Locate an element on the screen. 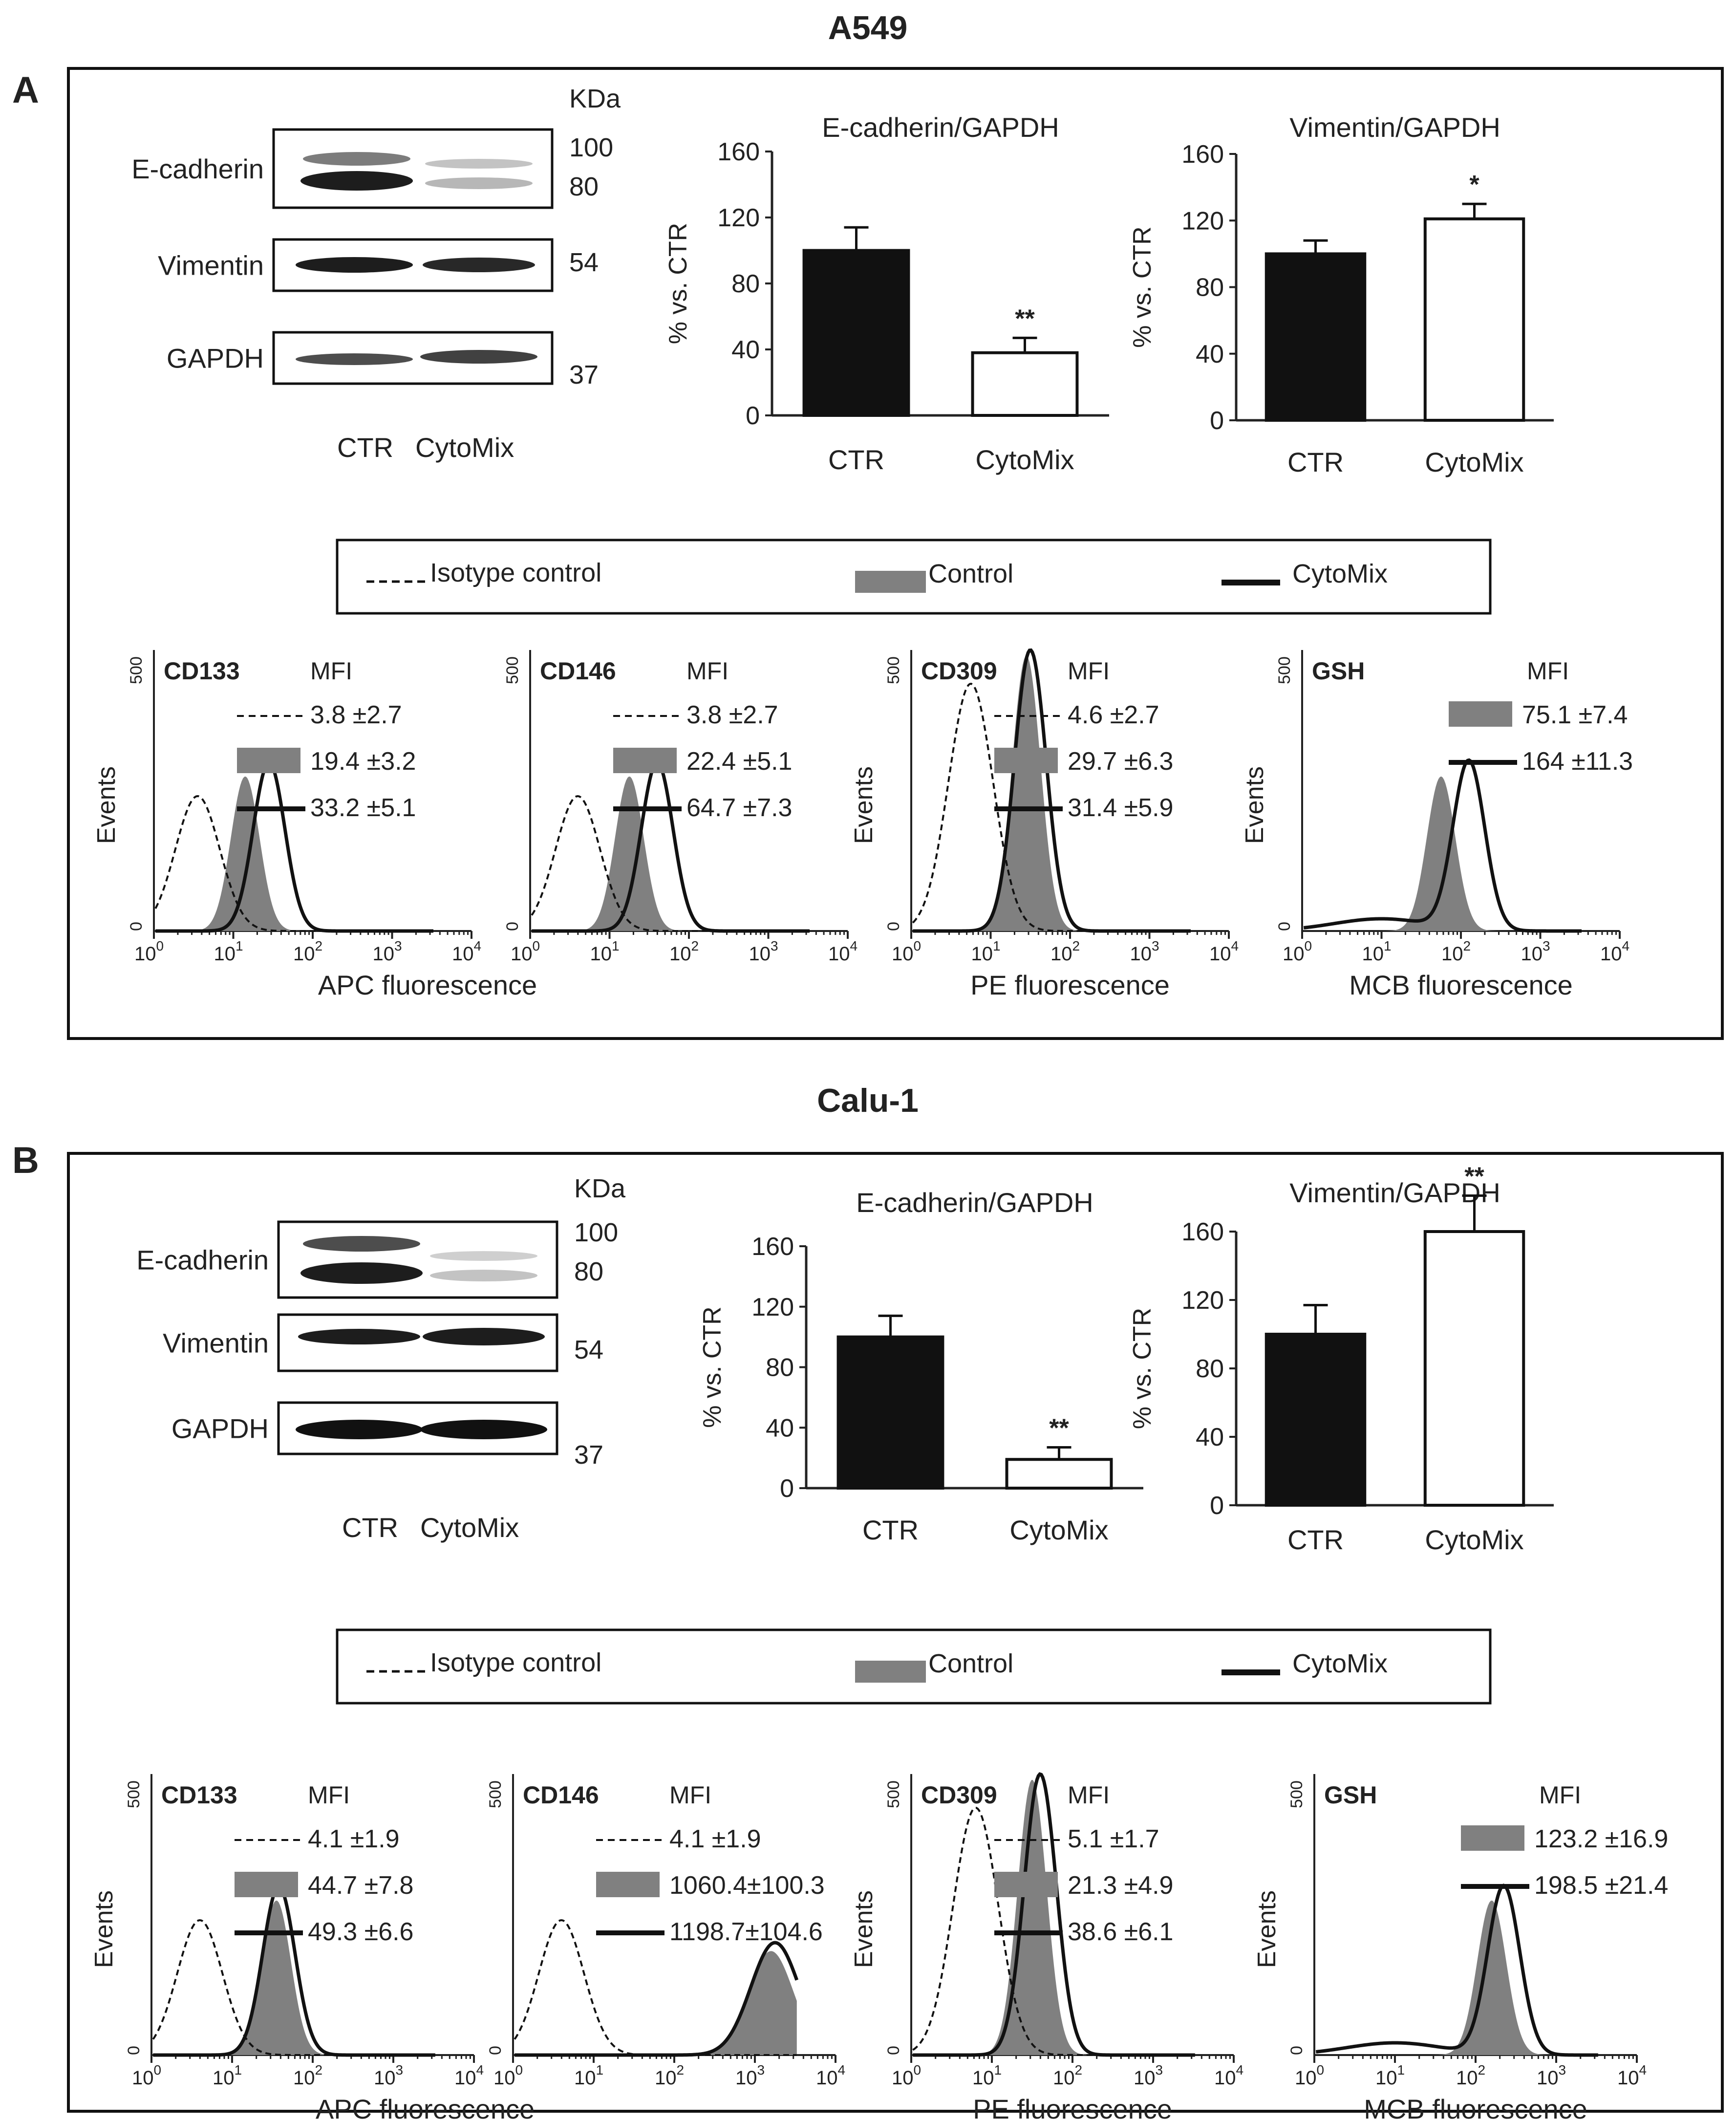  marker-label: GSH is located at coordinates (1338, 671).